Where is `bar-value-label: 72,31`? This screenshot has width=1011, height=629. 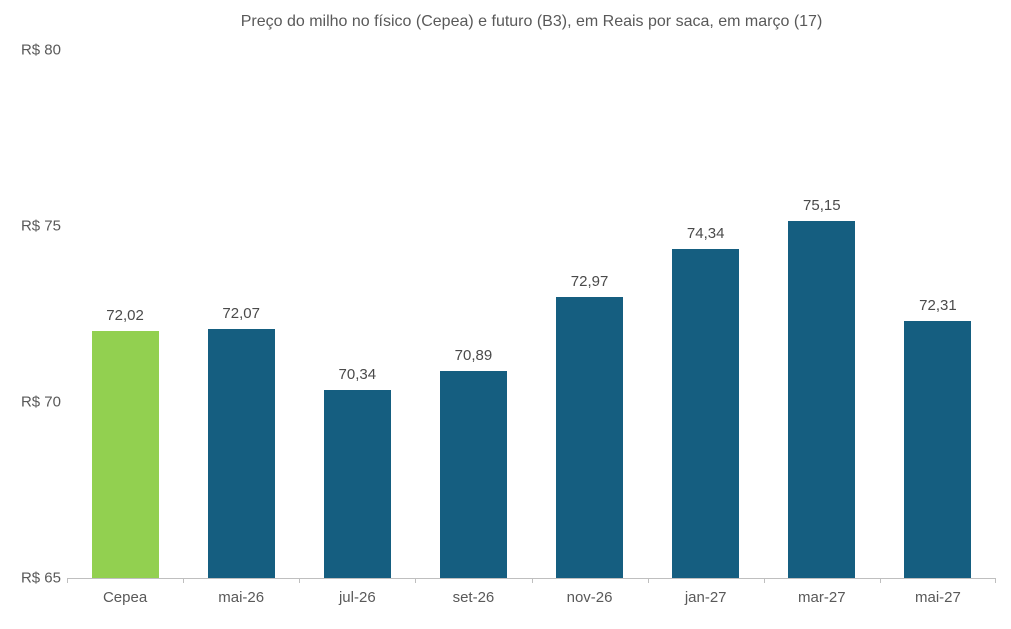
bar-value-label: 72,31 is located at coordinates (938, 305).